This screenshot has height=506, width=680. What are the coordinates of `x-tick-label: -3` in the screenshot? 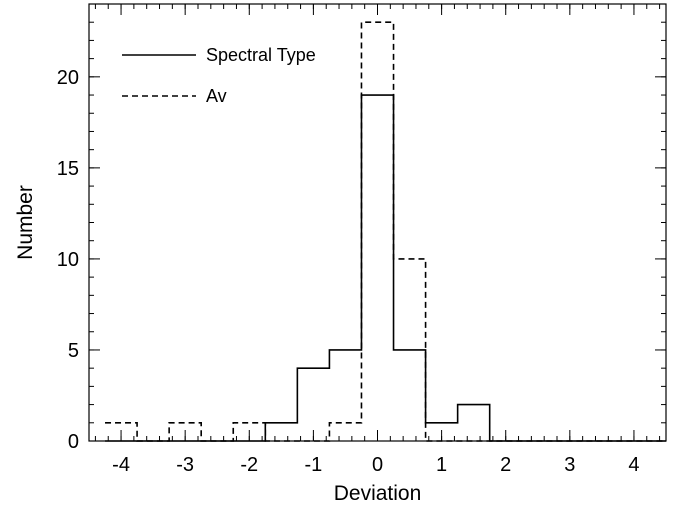 It's located at (185, 465).